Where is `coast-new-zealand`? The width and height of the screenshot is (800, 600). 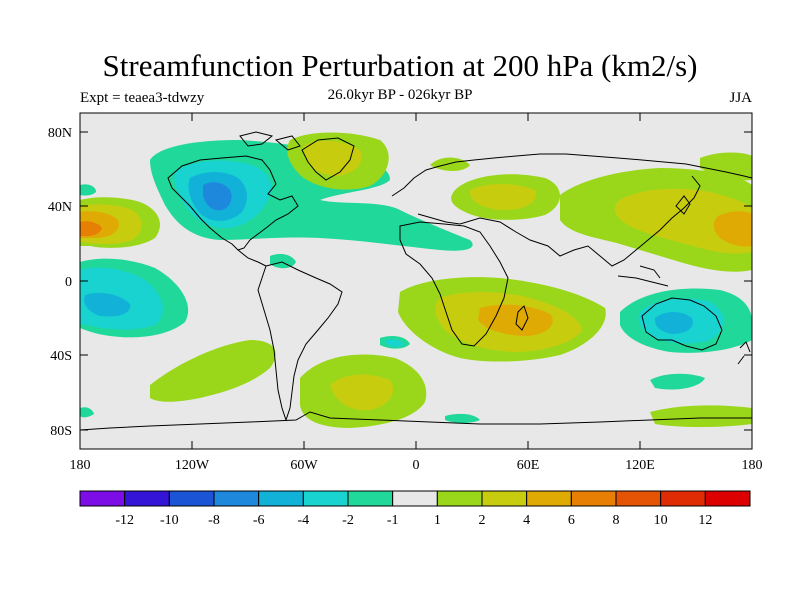
coast-new-zealand is located at coordinates (744, 353).